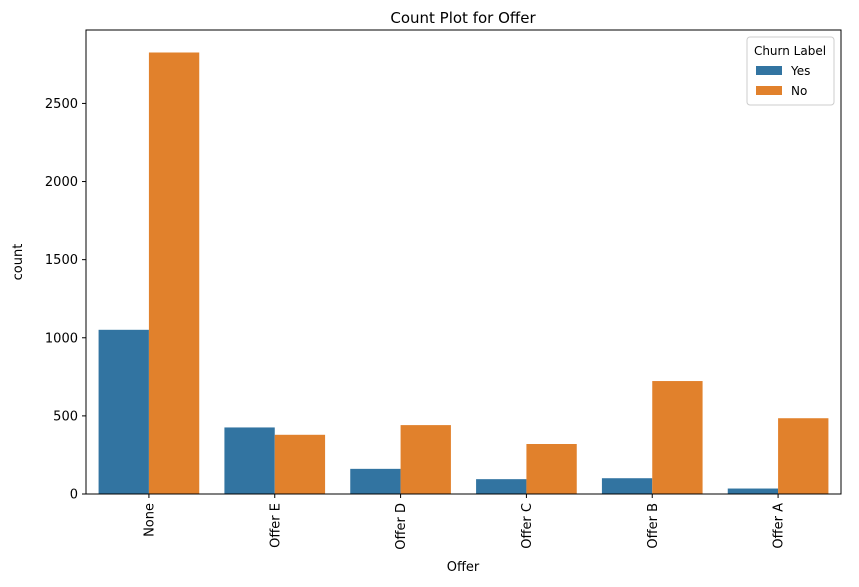 This screenshot has height=587, width=859. Describe the element at coordinates (401, 526) in the screenshot. I see `x-tick-label: Offer D` at that location.